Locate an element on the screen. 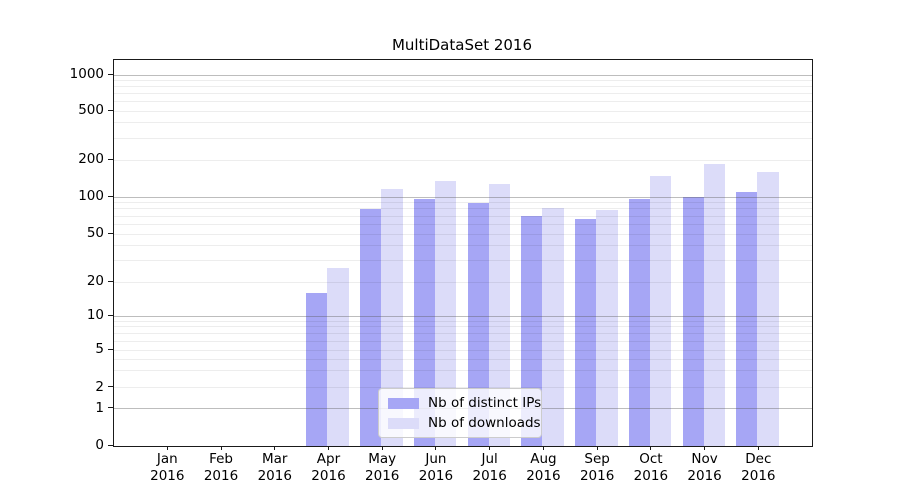  x-tick-label-month: Aug is located at coordinates (543, 459).